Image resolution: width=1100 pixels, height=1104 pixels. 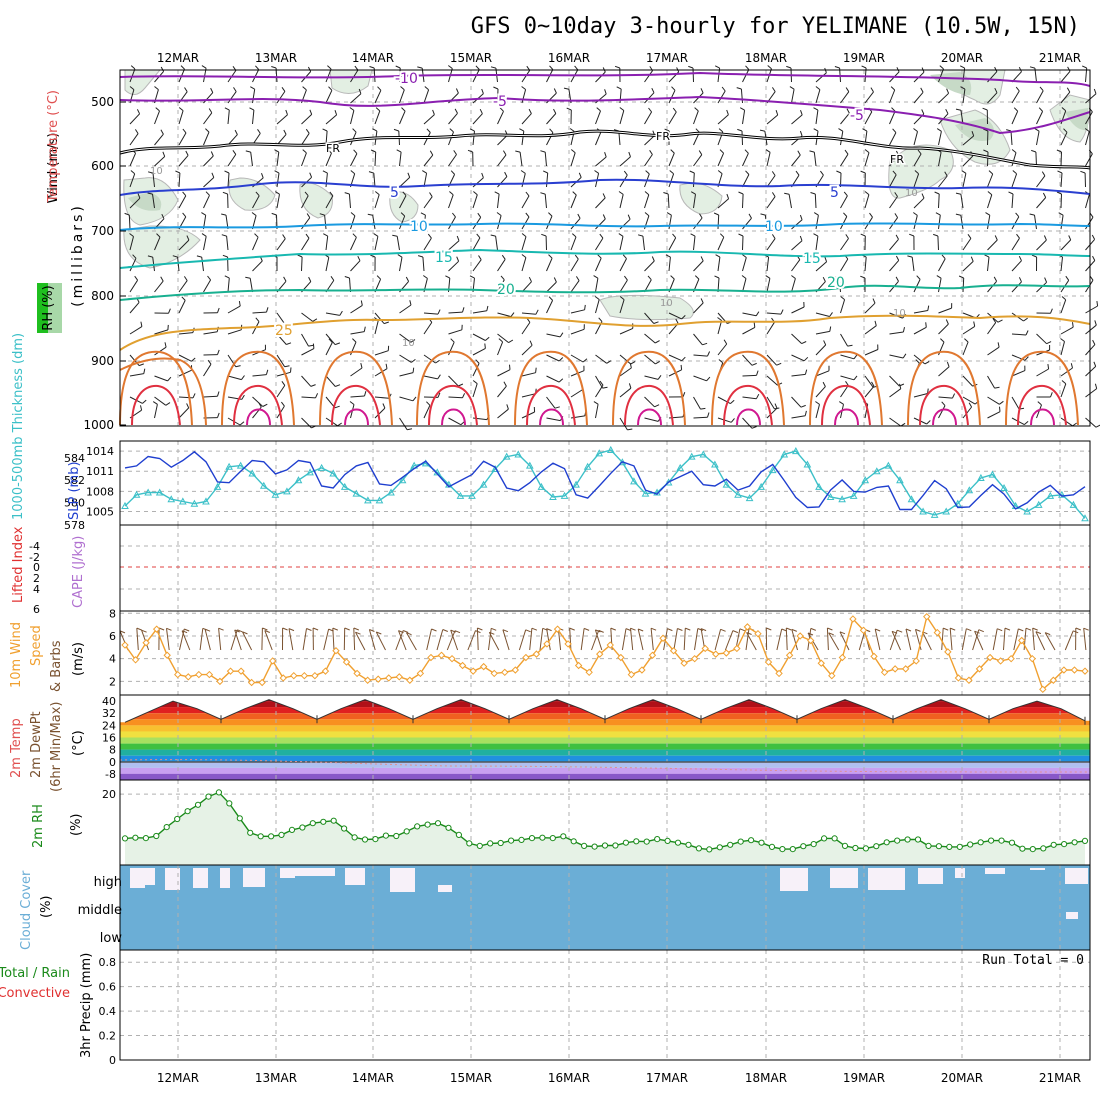 I want to click on pressure-tick: 900, so click(x=102, y=361).